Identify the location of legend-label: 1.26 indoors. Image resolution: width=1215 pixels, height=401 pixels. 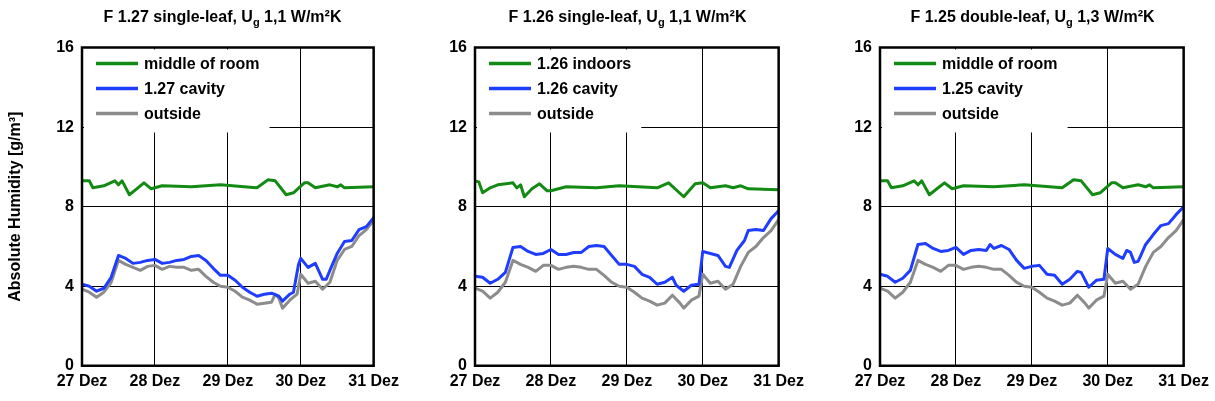
(584, 64).